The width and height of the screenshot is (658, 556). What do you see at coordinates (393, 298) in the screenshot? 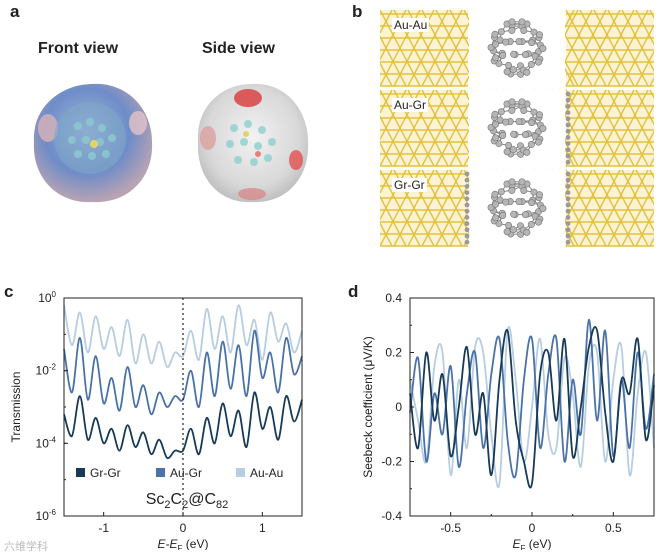
I see `y-tick-label: 0.4` at bounding box center [393, 298].